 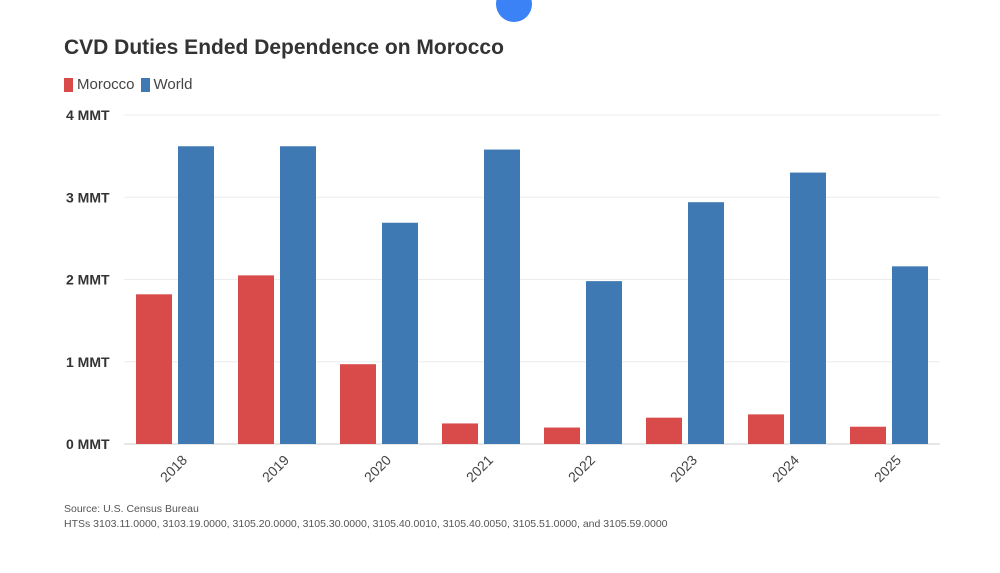 I want to click on x-tick-label: 2021, so click(x=479, y=468).